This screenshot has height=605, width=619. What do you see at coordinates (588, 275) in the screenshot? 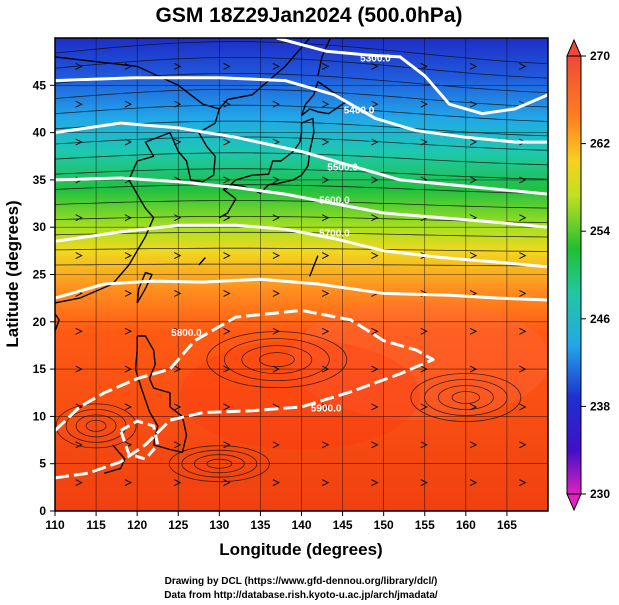
I see `colorbar: 230 238 246 254 262 270` at bounding box center [588, 275].